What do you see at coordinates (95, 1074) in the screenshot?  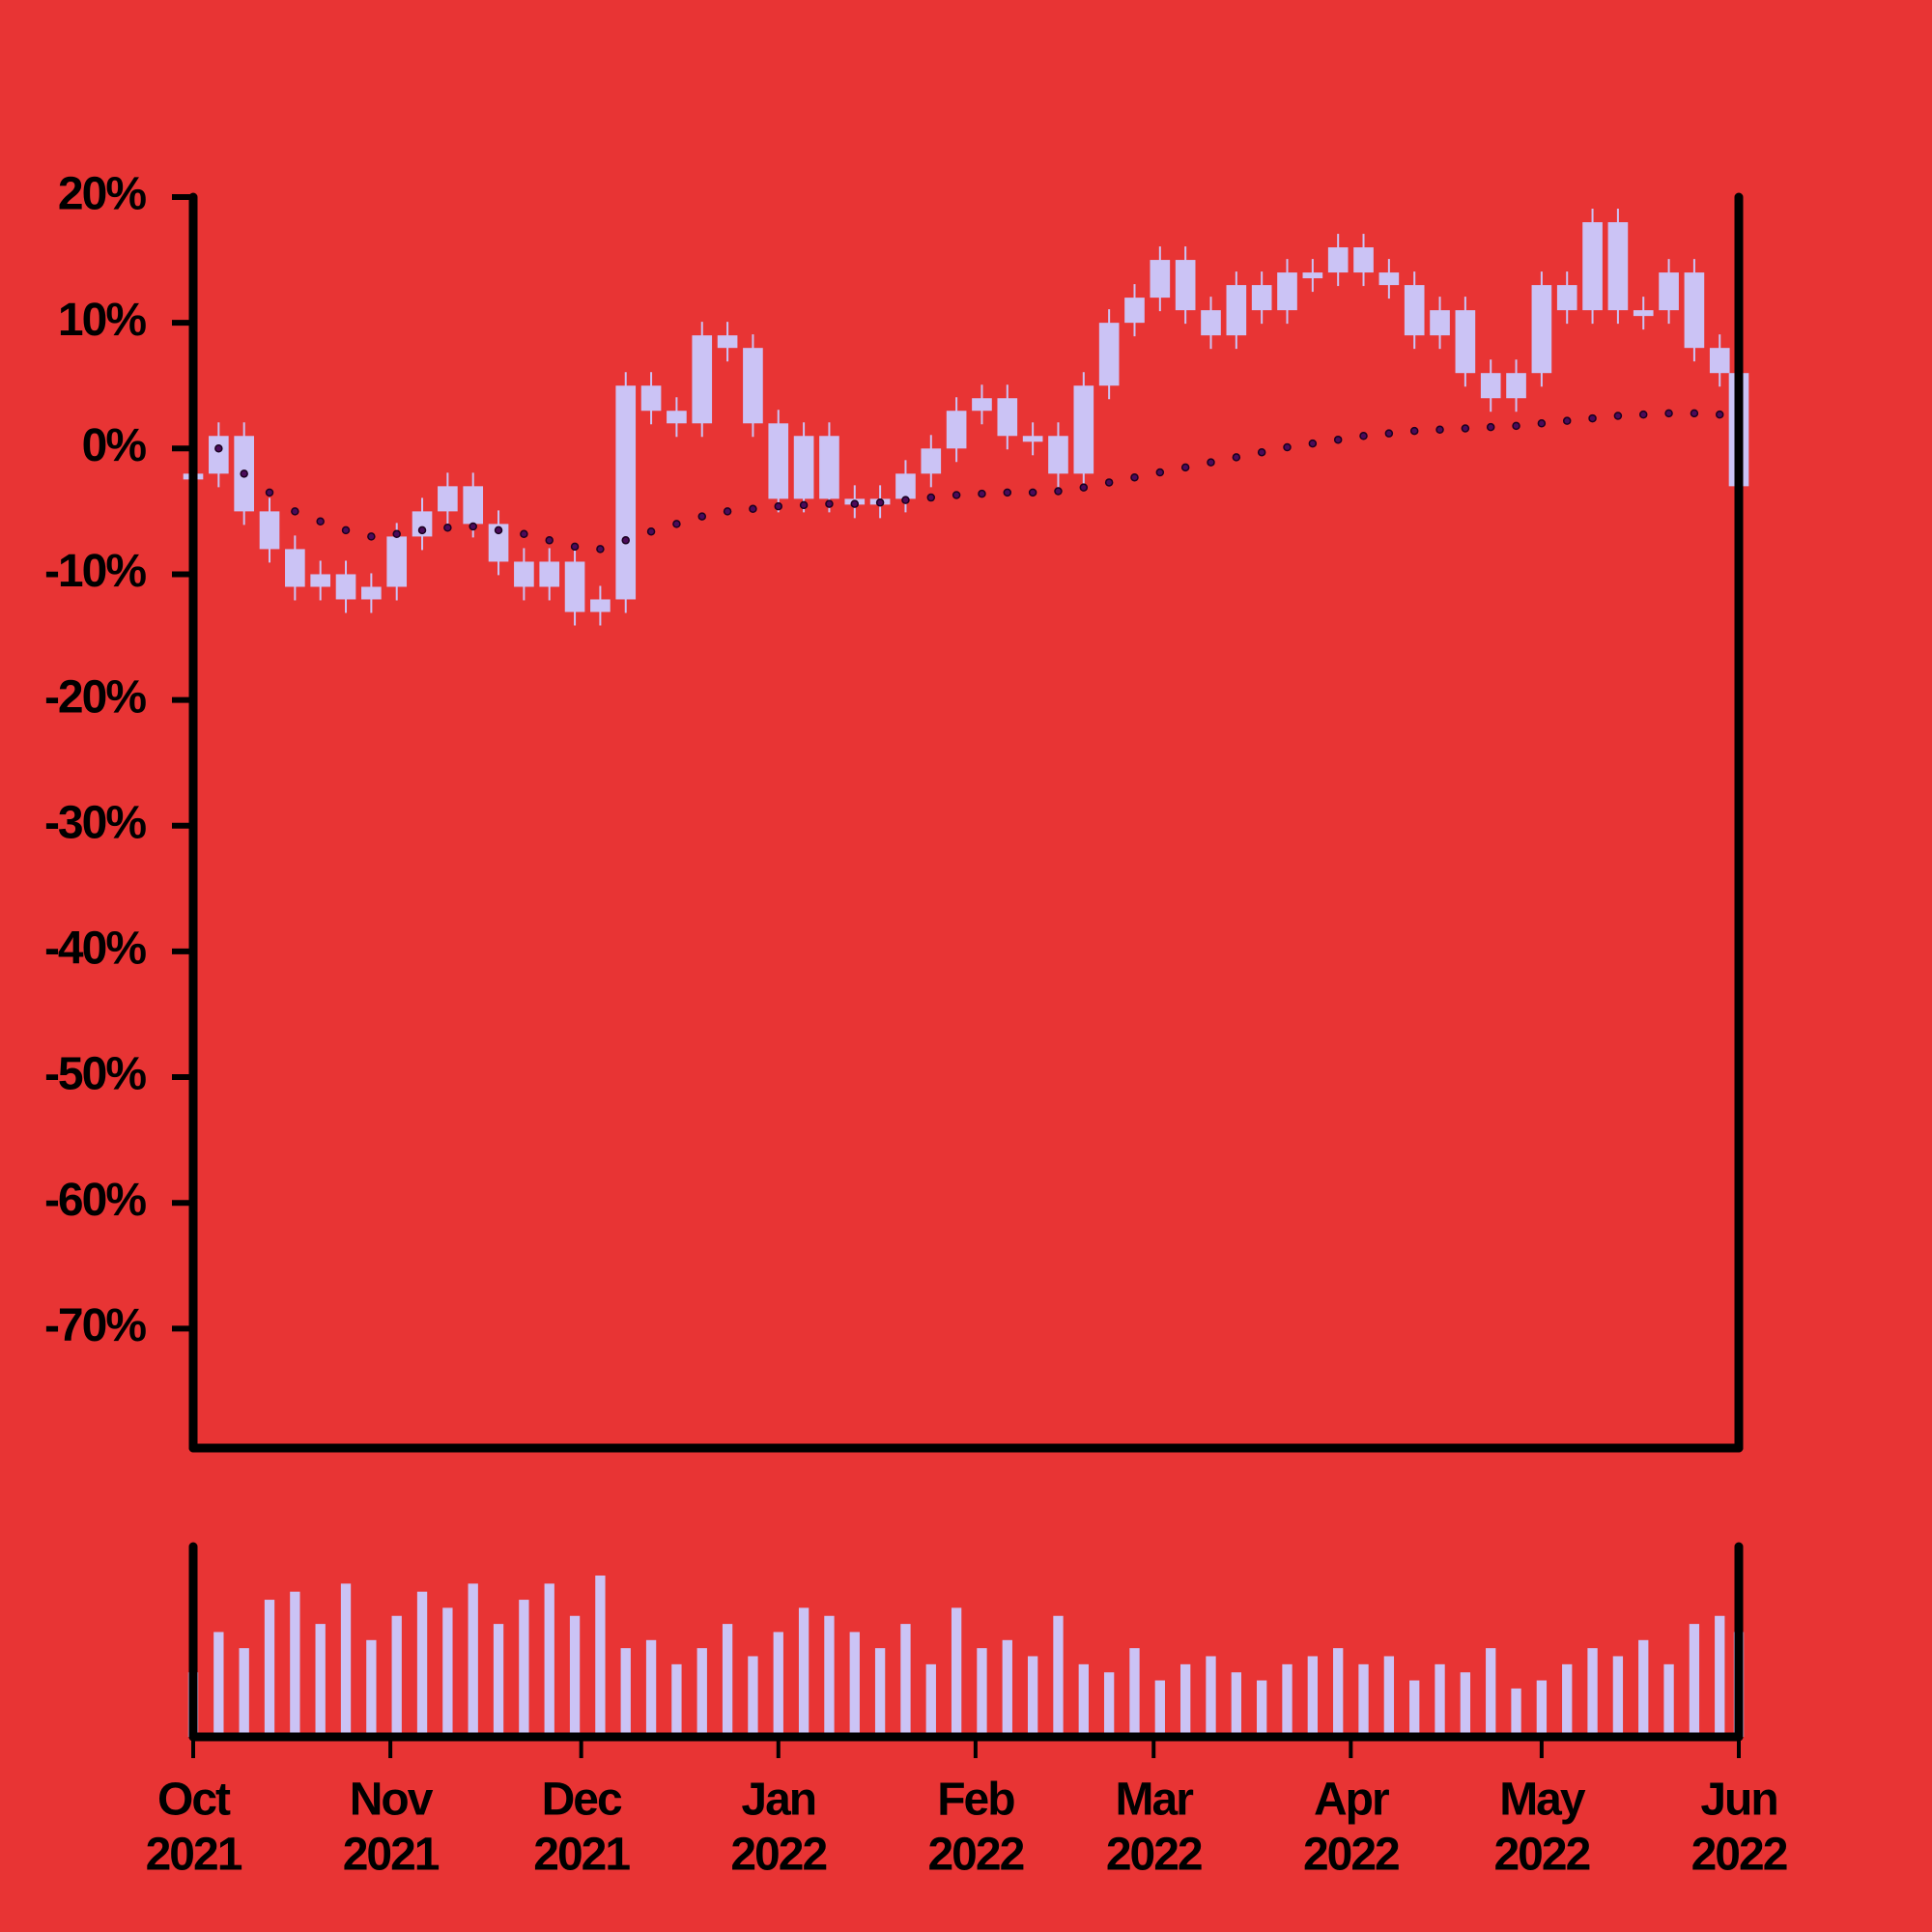 I see `y-tick-label: -50%` at bounding box center [95, 1074].